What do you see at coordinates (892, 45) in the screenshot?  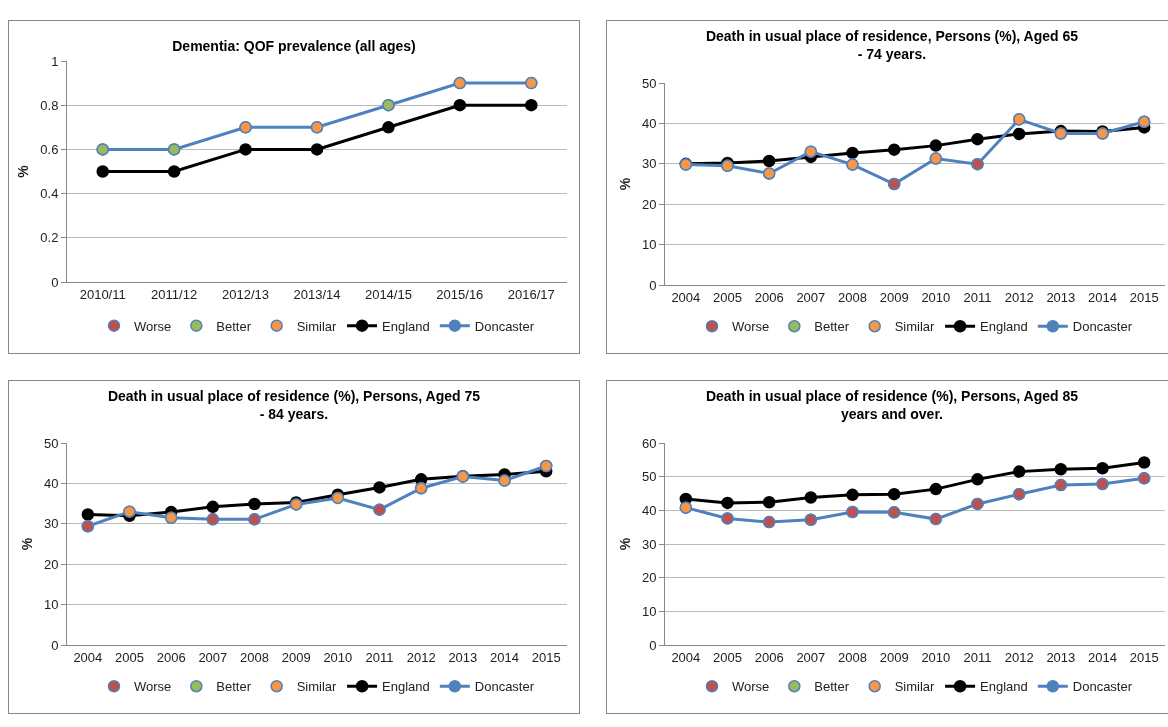 I see `chart-title: Death in usual place of residence, Persons (%), Aged 65 - 74 years.` at bounding box center [892, 45].